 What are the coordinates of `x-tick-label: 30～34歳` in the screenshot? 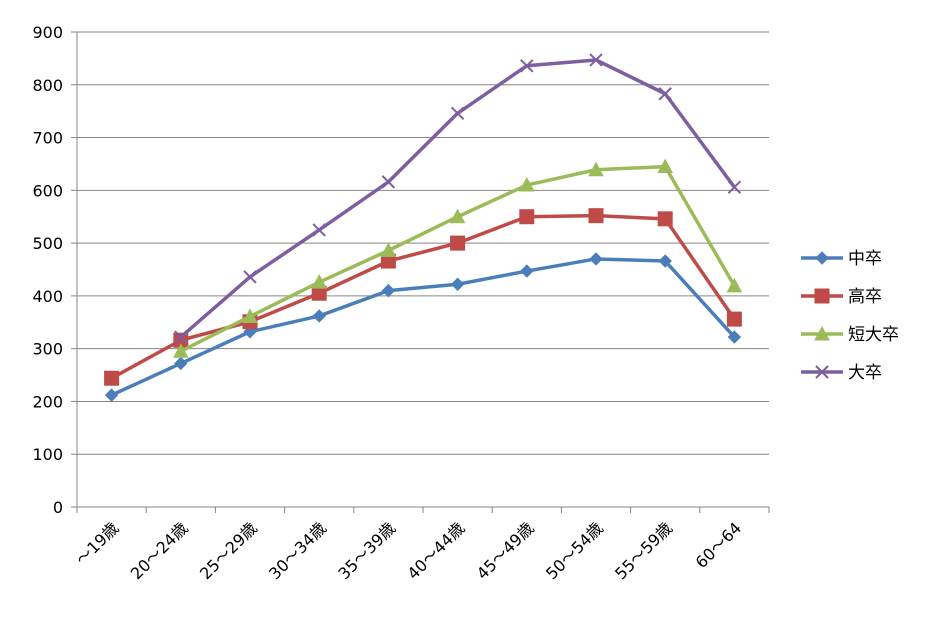 It's located at (297, 550).